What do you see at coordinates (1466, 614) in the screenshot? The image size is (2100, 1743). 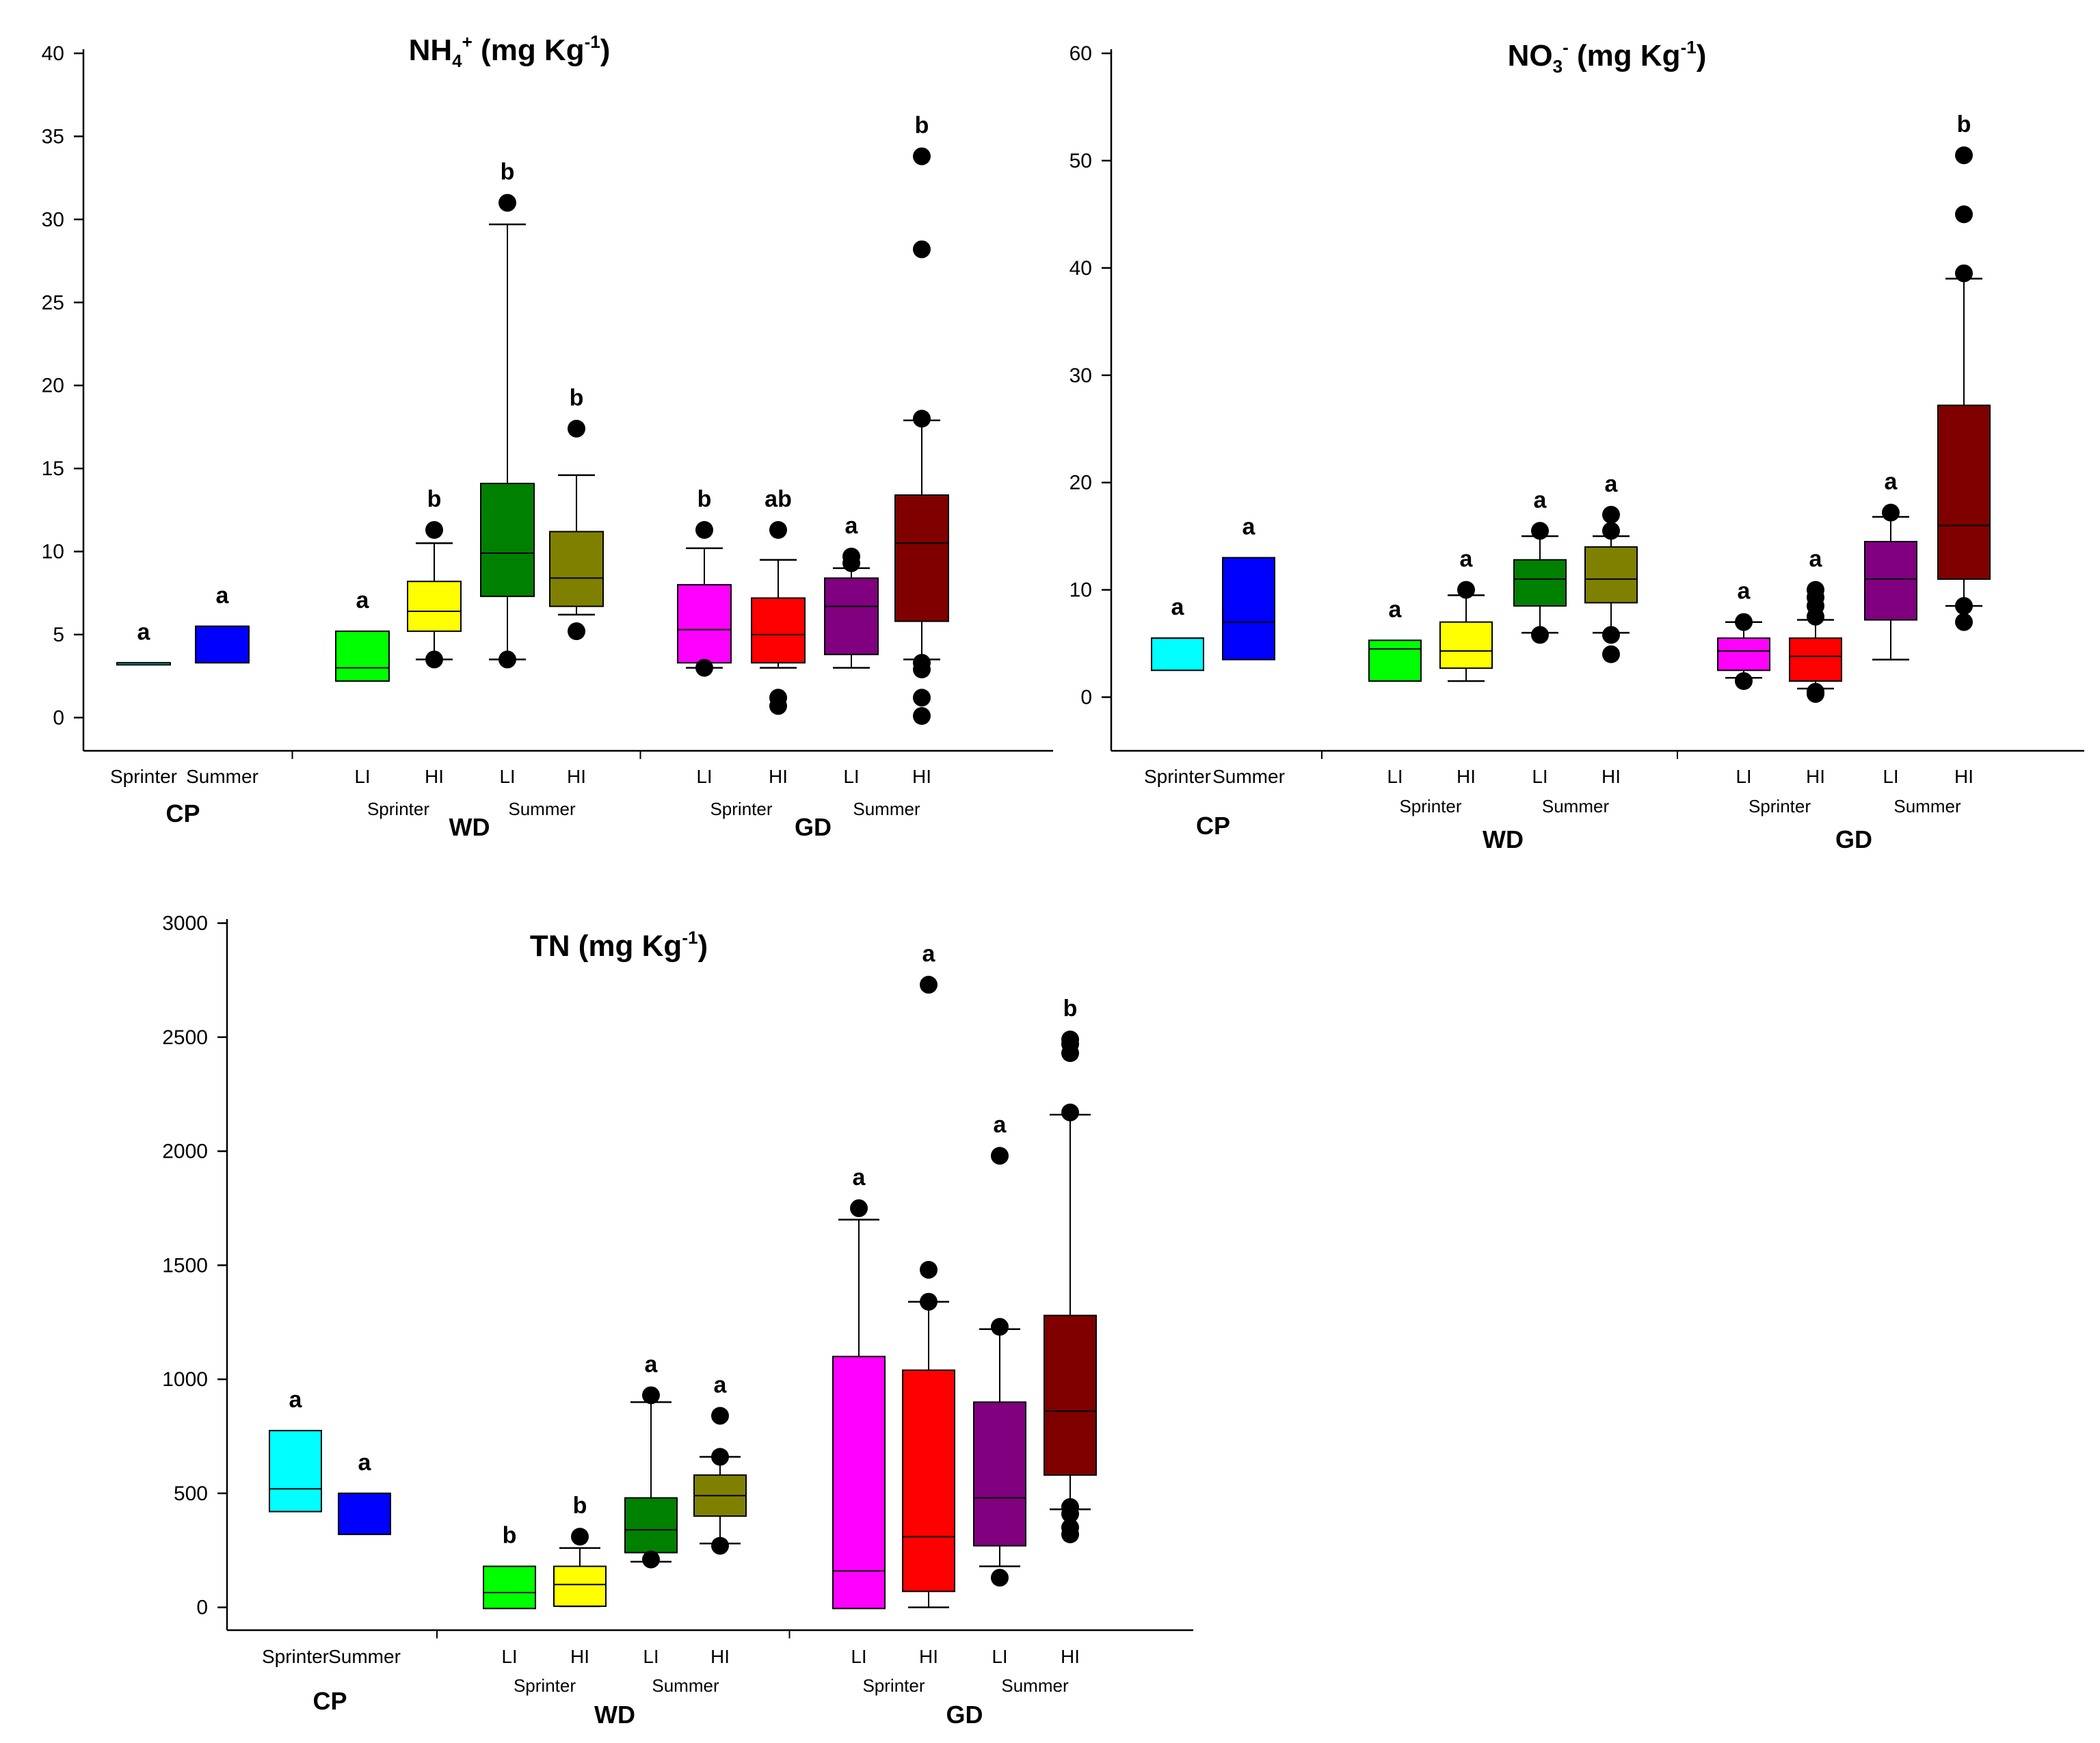 I see `box-3: a` at bounding box center [1466, 614].